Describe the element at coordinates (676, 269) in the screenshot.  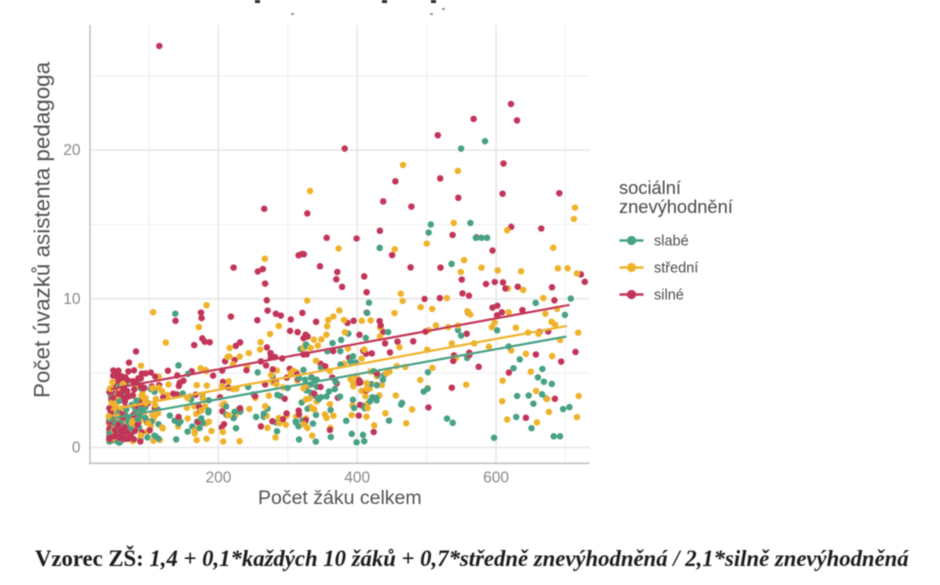
I see `svg-text: střední` at that location.